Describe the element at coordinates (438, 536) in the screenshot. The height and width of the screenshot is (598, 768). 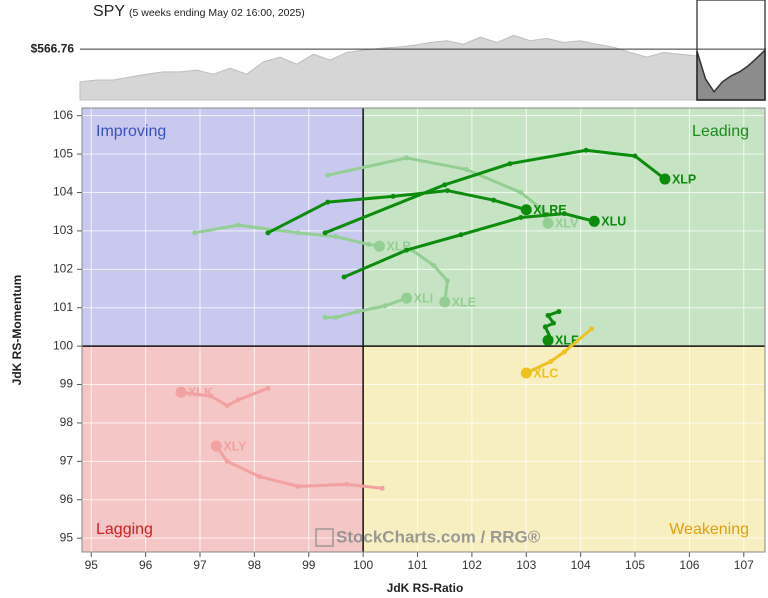
I see `watermark: StockCharts.com / RRG®` at that location.